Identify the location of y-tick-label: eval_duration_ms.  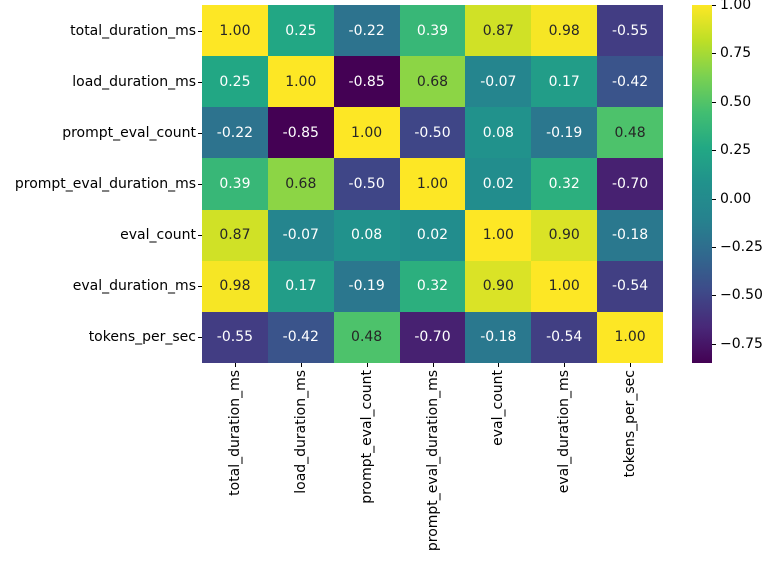
(134, 286).